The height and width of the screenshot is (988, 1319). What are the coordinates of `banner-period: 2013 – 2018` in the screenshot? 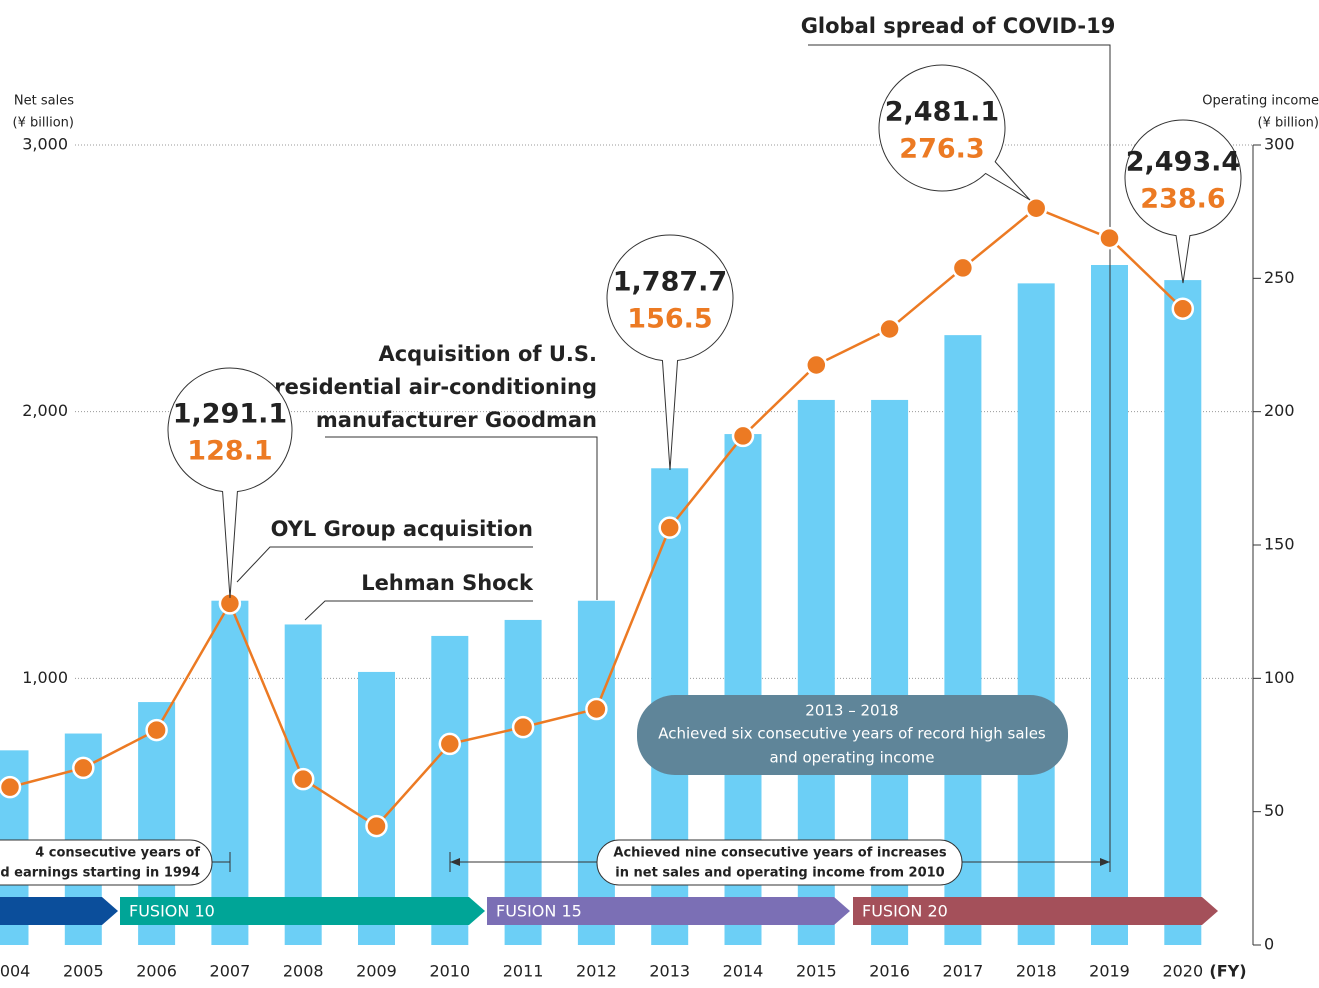 It's located at (851, 711).